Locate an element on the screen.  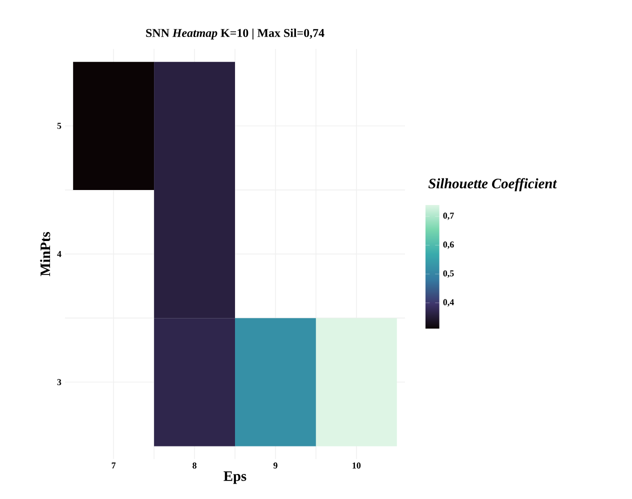
color-bar-label: 0,6 is located at coordinates (448, 245).